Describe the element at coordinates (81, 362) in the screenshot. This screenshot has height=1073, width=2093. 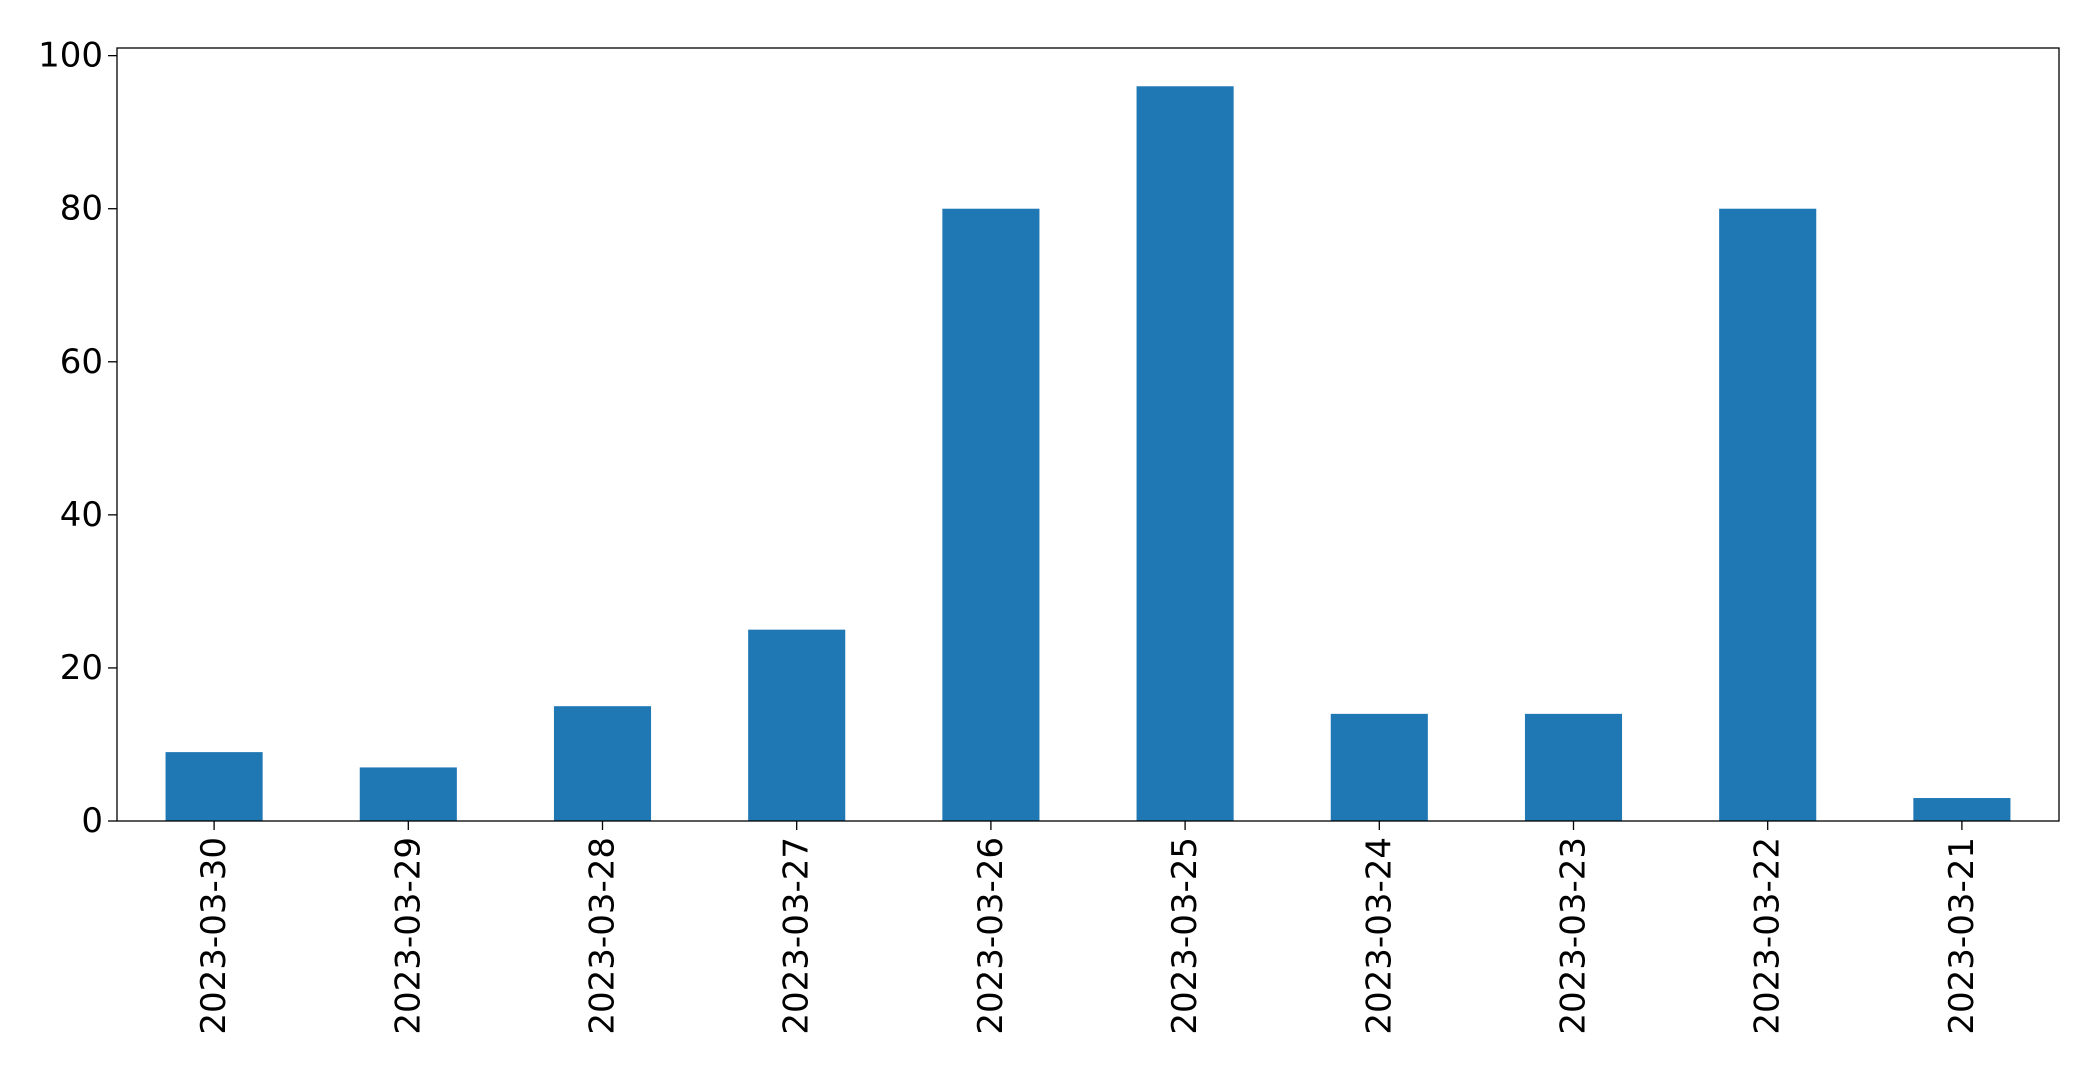
I see `y-tick-label: 60` at that location.